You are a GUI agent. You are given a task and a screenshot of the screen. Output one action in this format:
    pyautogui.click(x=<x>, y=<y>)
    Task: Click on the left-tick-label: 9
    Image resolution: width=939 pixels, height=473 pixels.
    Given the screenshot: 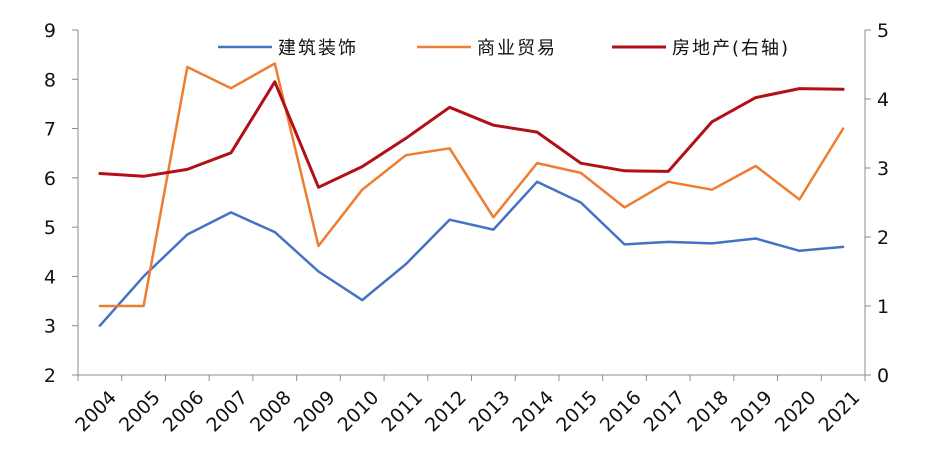 What is the action you would take?
    pyautogui.click(x=50, y=31)
    